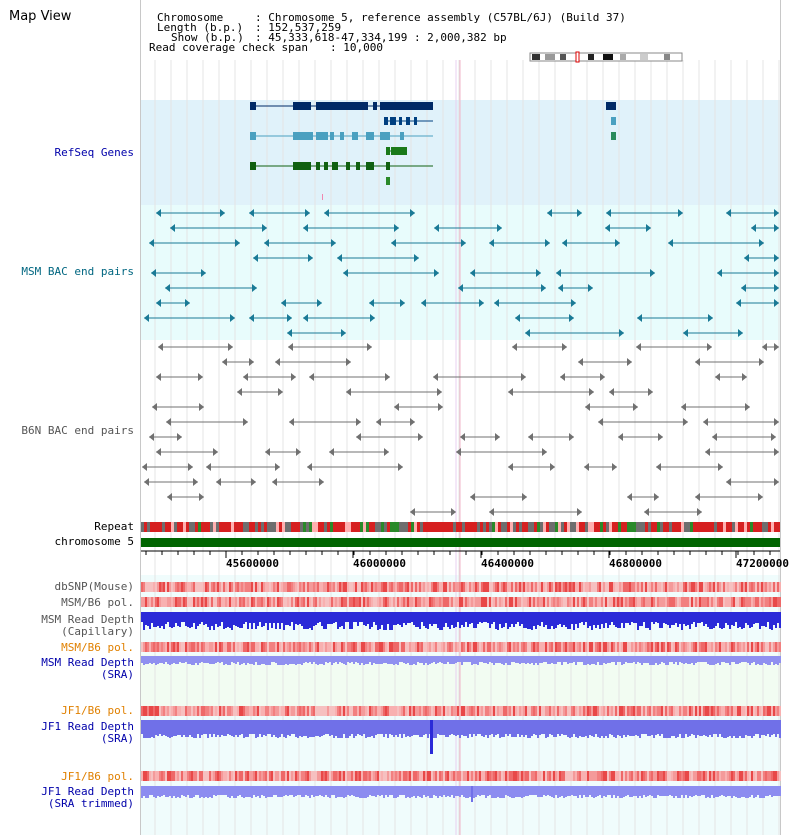 This screenshot has width=800, height=835. What do you see at coordinates (94, 152) in the screenshot?
I see `refseq-genes-label: RefSeq Genes` at bounding box center [94, 152].